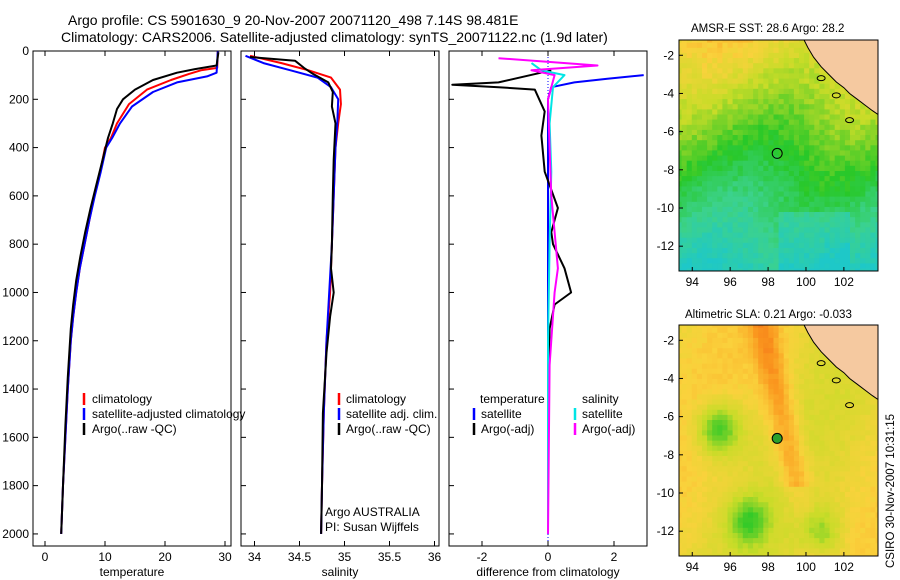  Describe the element at coordinates (295, 294) in the screenshot. I see `series-line-climatology` at that location.